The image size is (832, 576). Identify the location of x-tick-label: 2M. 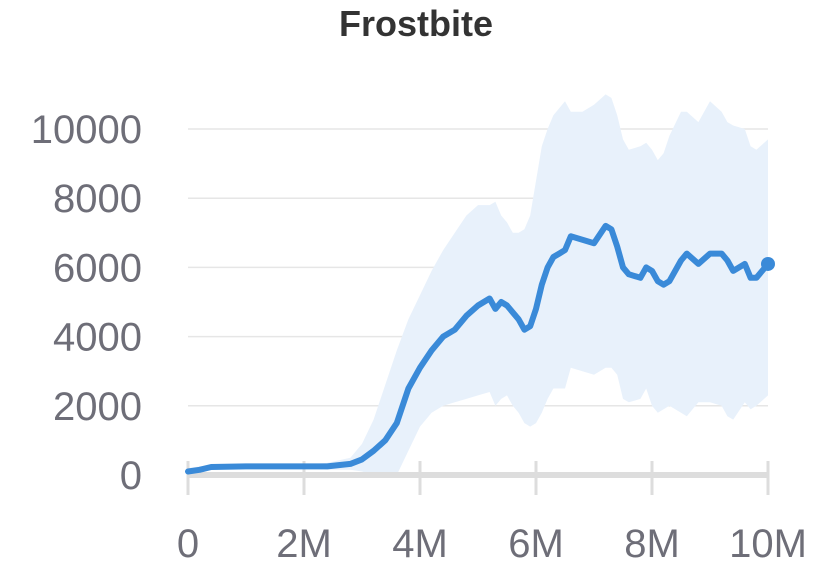
(304, 544).